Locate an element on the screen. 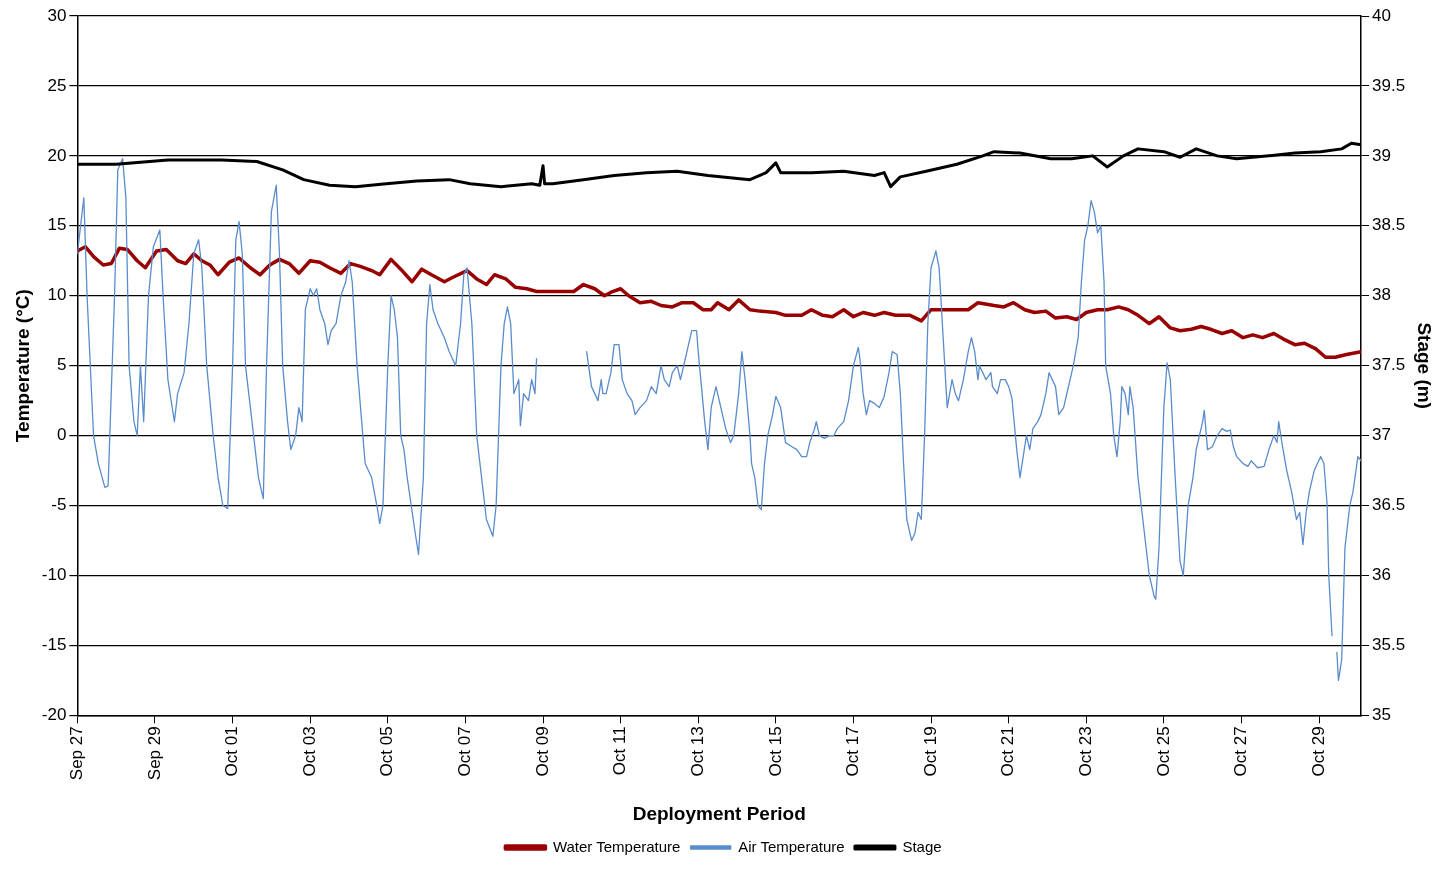  x-tick-label: Oct 29 is located at coordinates (1318, 751).